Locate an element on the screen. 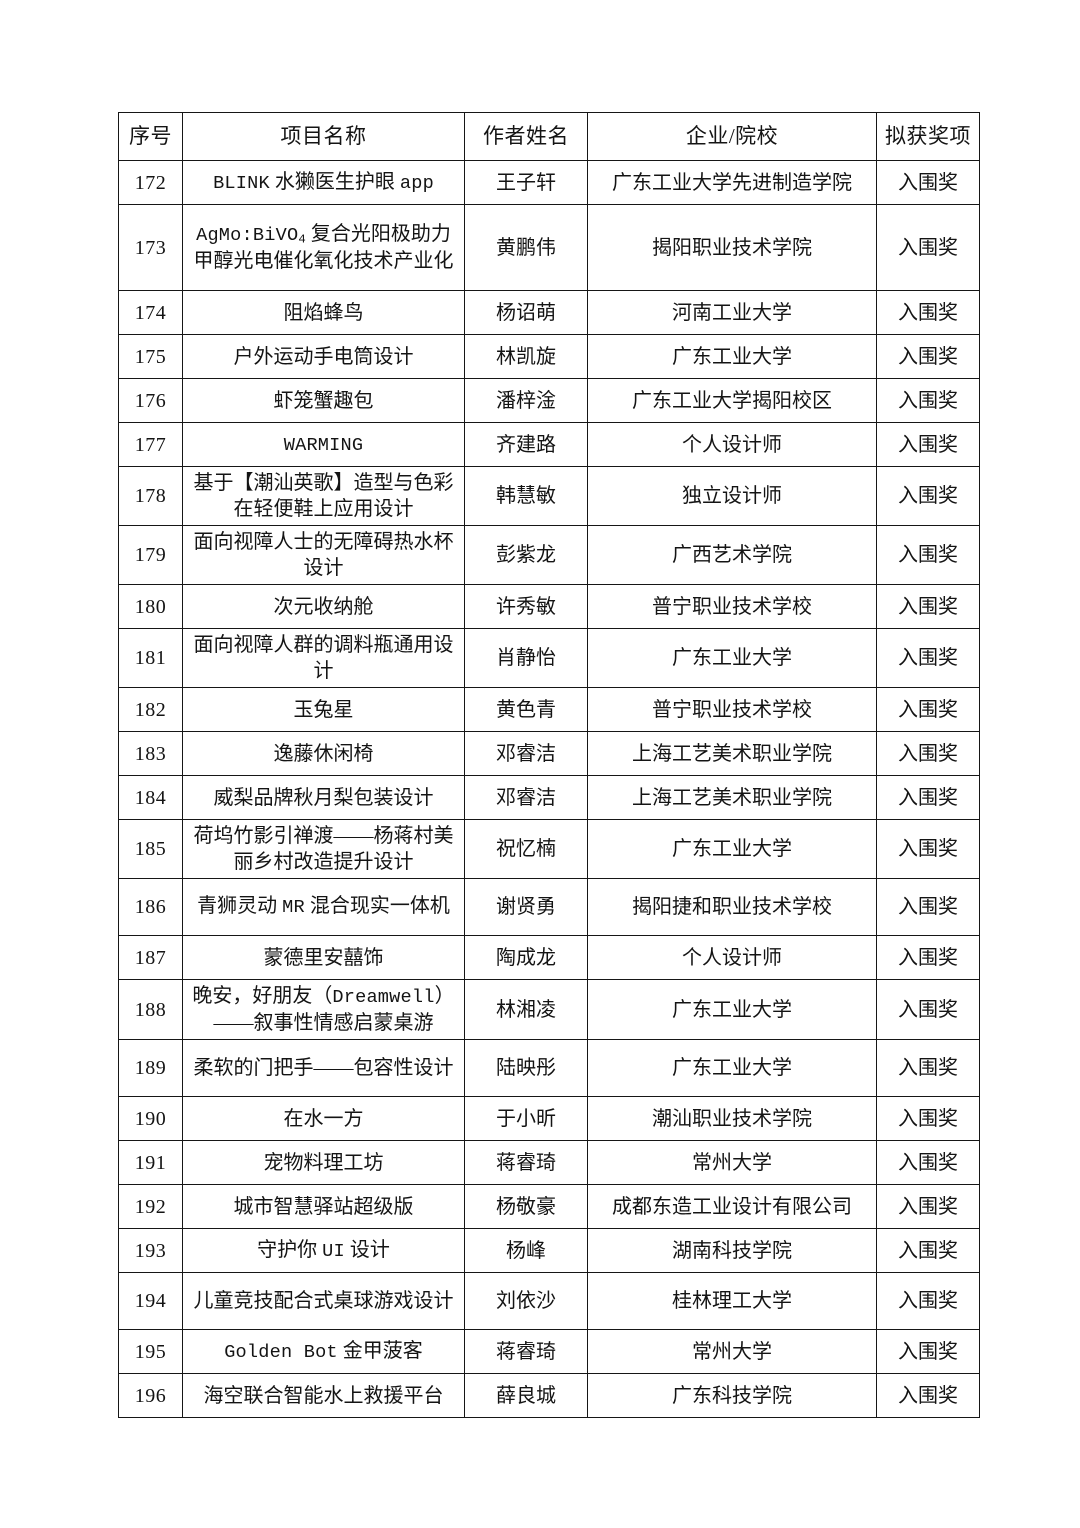  cell-project-title: 荷坞竹影引禅渡——杨蒋村美丽乡村改造提升设计 is located at coordinates (323, 849).